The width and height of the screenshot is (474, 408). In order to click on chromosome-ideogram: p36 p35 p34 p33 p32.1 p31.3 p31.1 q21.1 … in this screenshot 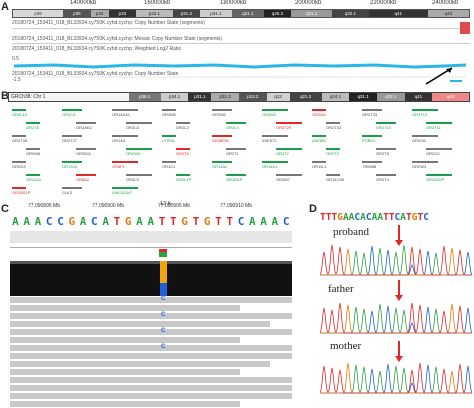, I will do `click(241, 13)`.